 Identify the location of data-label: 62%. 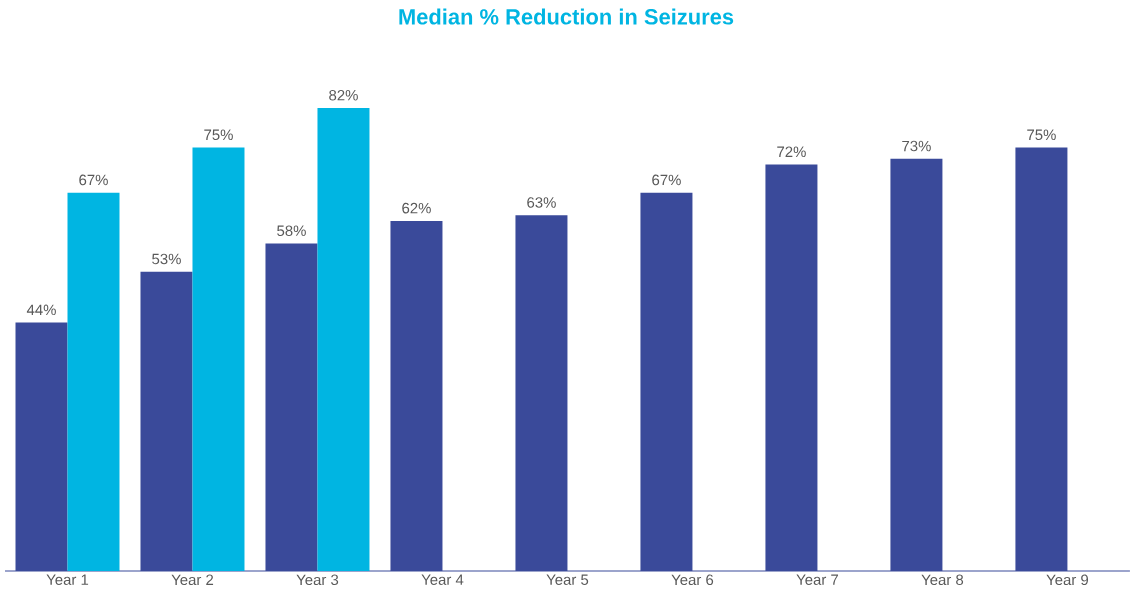
(416, 208).